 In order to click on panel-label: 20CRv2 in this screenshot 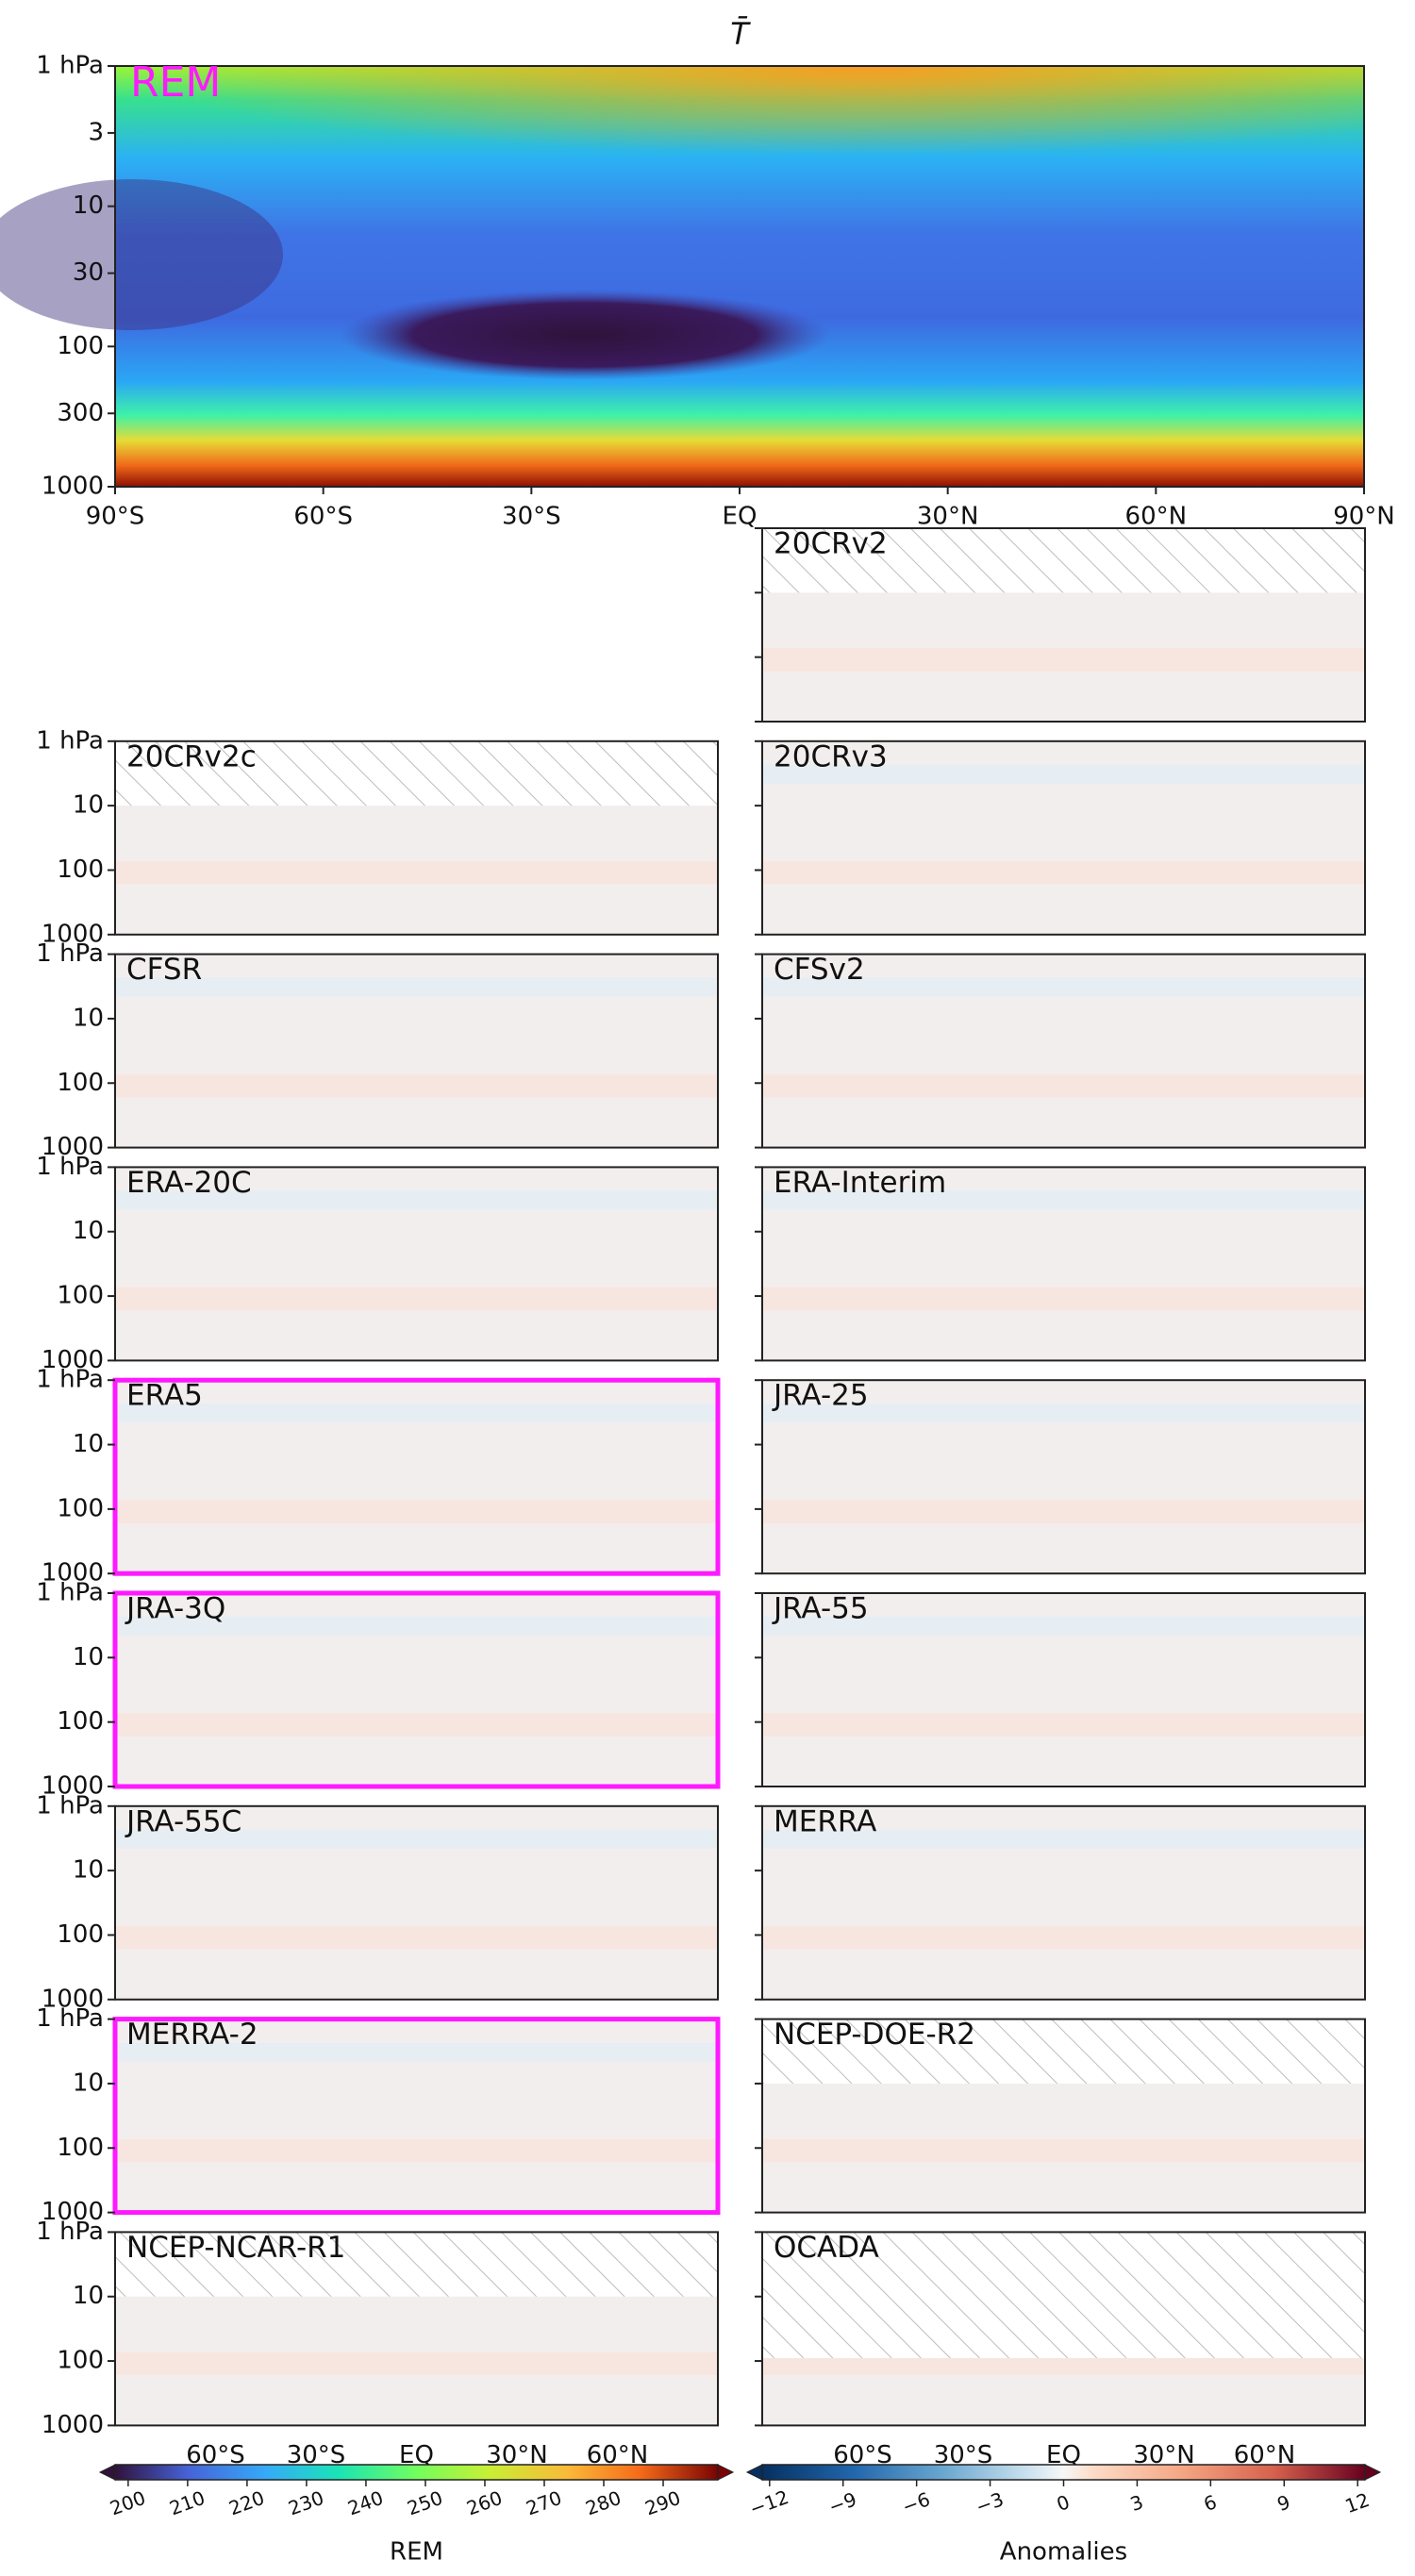, I will do `click(831, 544)`.